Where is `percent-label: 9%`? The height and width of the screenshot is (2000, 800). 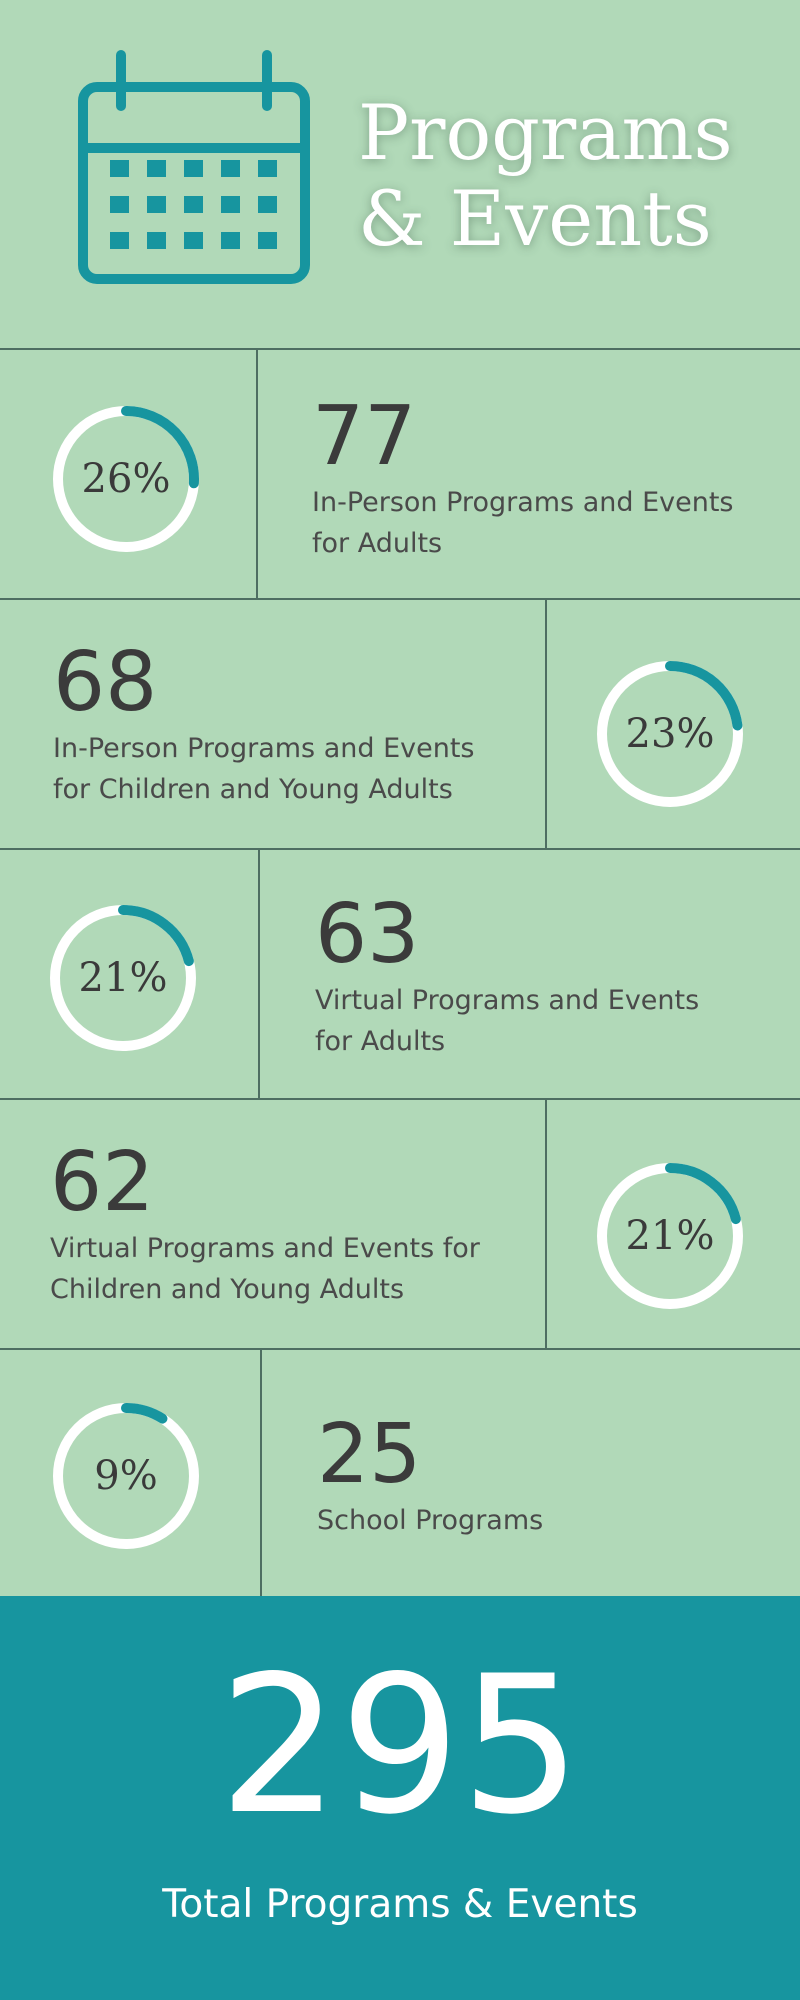
percent-label: 9% is located at coordinates (125, 1476).